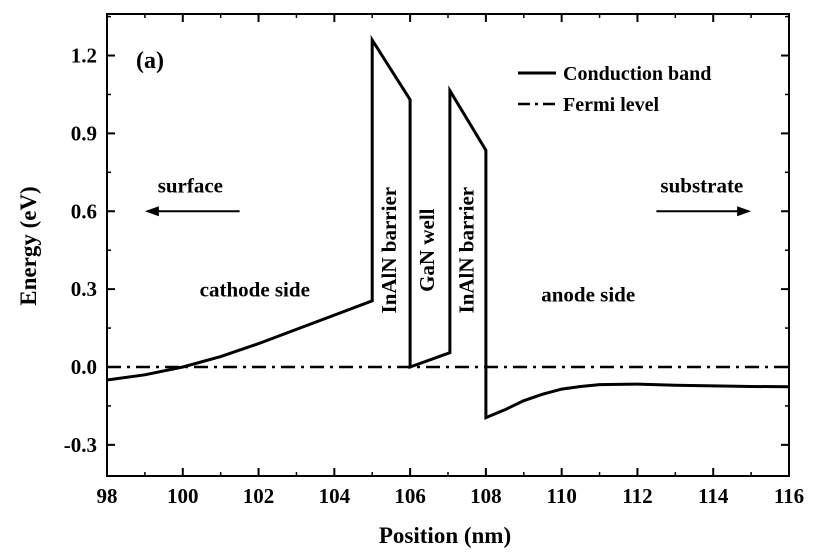 The width and height of the screenshot is (840, 554). I want to click on substrate-arrow, so click(704, 211).